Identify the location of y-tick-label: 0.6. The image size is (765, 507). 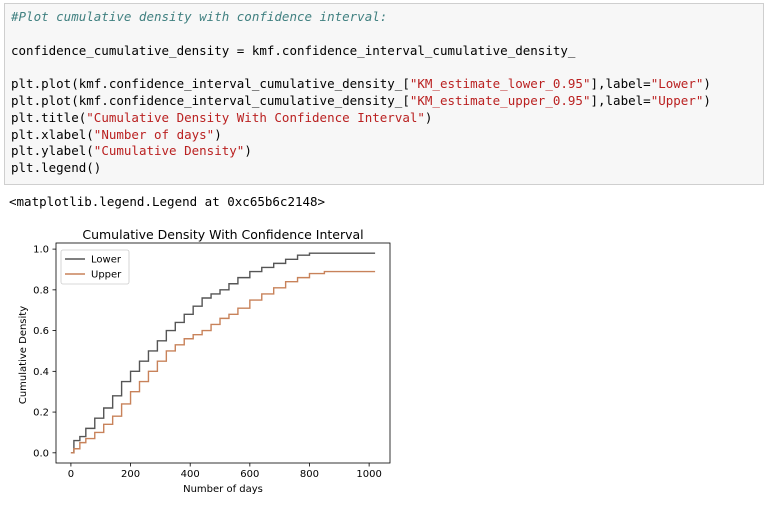
(41, 331).